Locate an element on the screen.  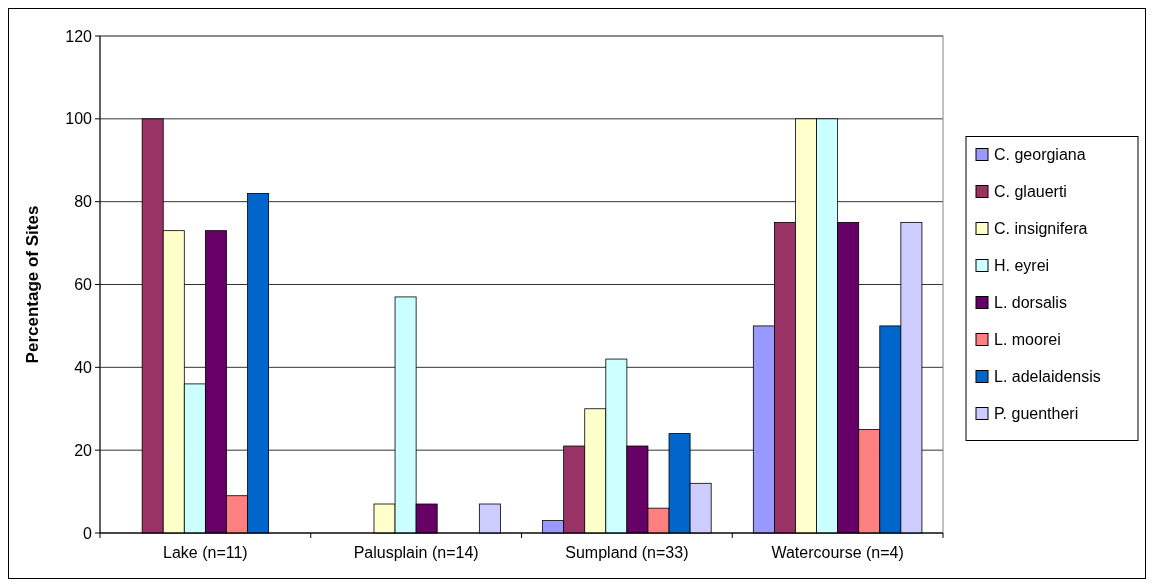
y-tick-label: 60 is located at coordinates (83, 285).